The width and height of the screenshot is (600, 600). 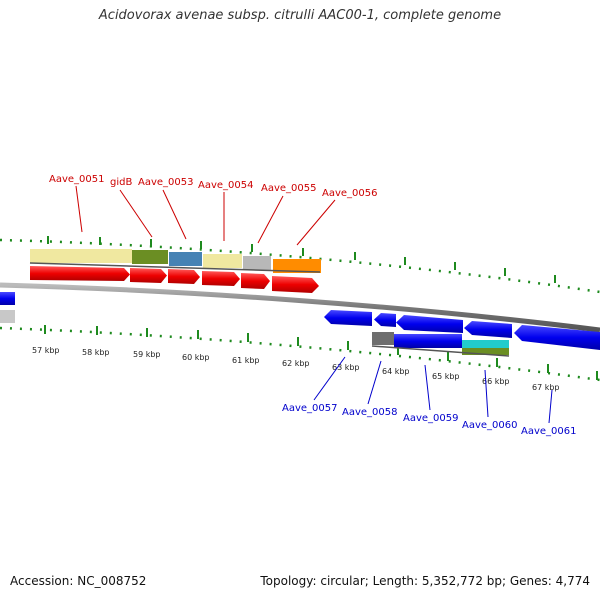 I want to click on genome-backbone, so click(x=300, y=307).